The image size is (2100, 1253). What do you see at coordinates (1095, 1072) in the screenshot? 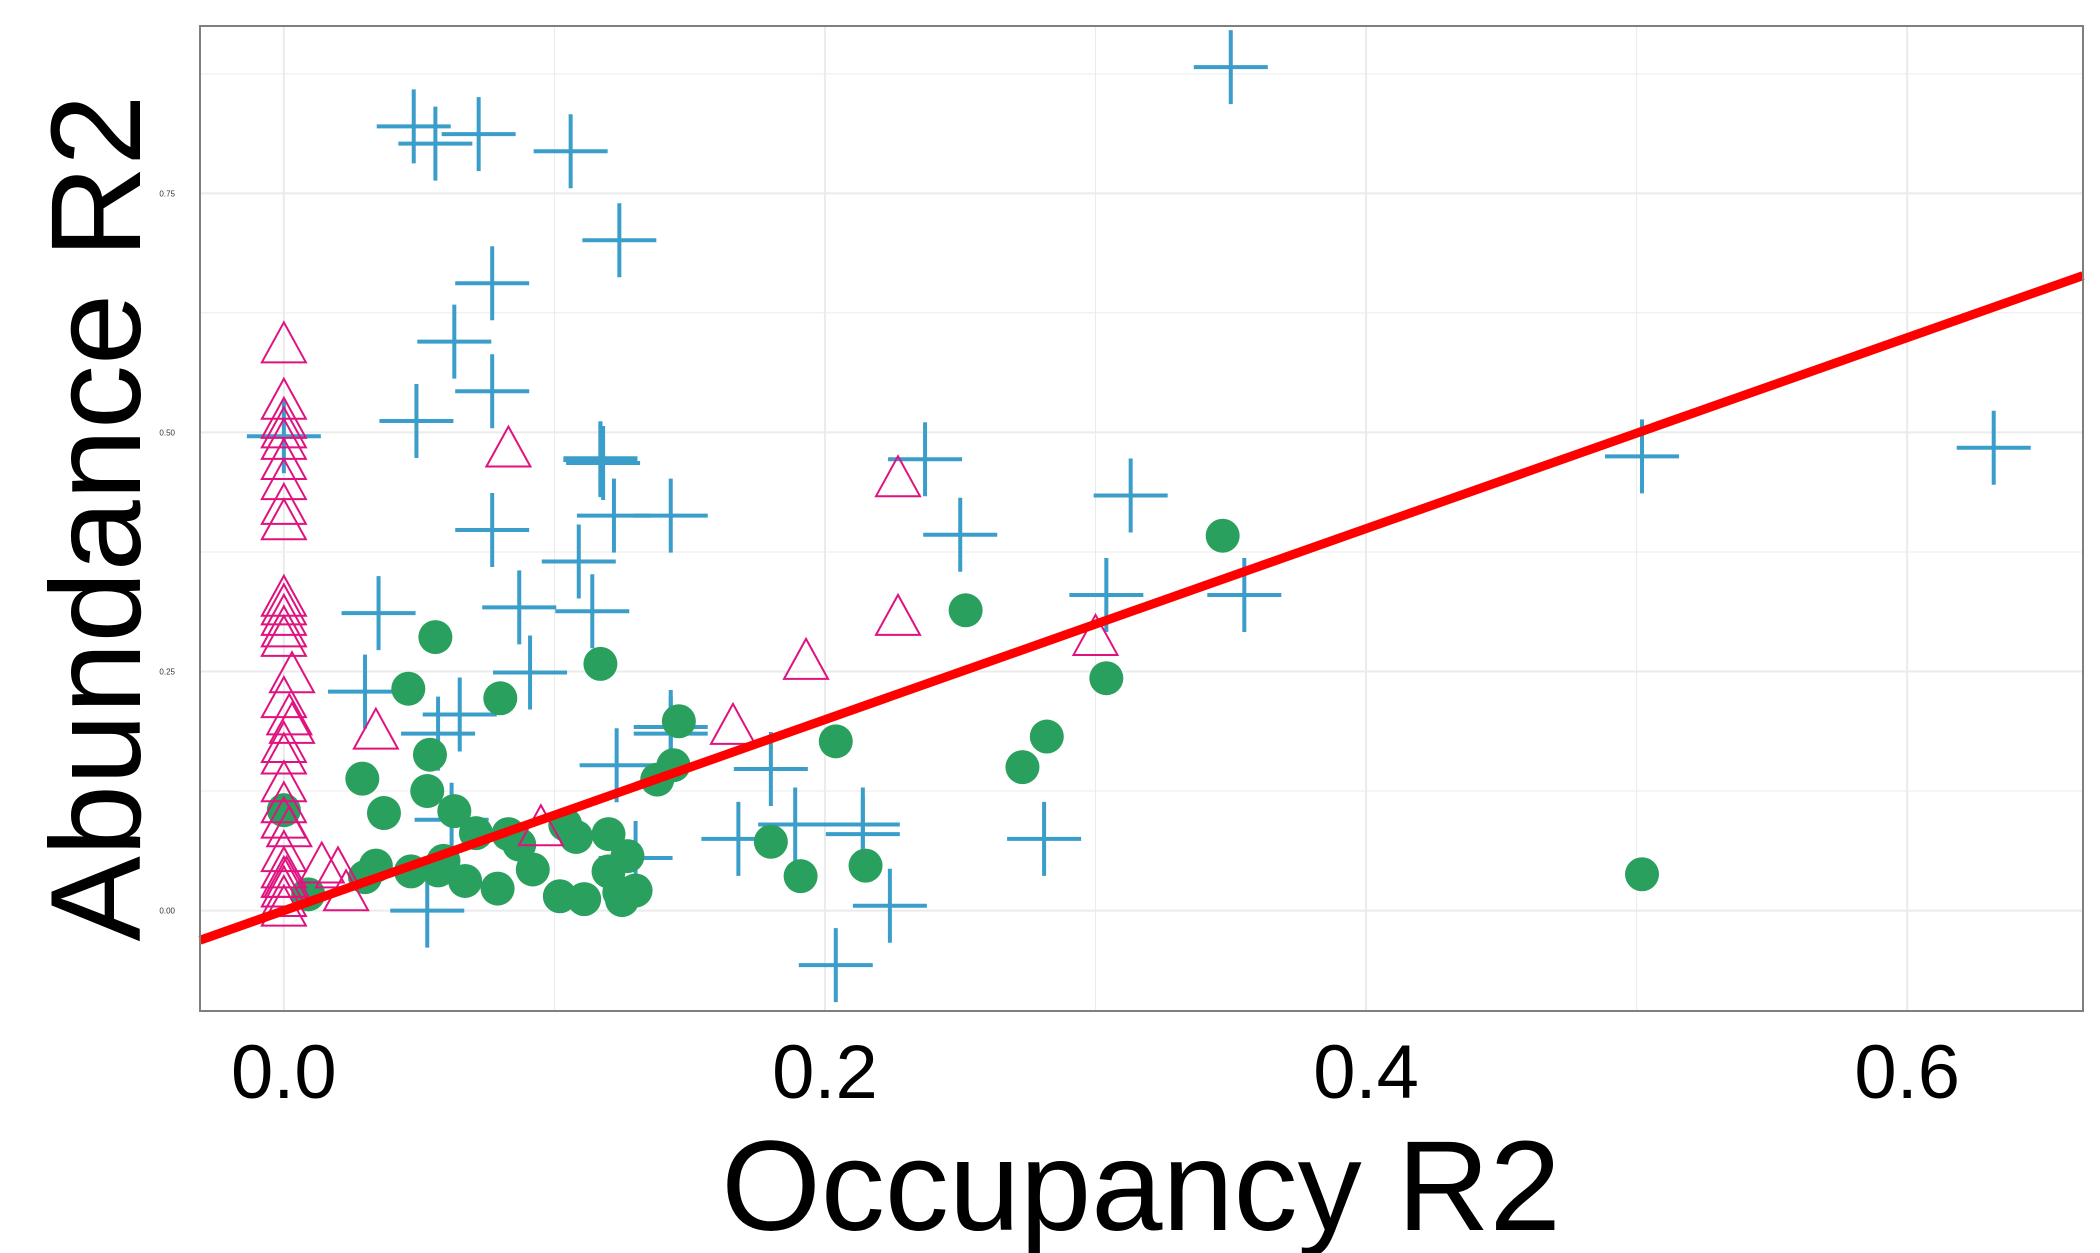
I see `x-tick-labels: 0.0 0.2 0.4 0.6` at bounding box center [1095, 1072].